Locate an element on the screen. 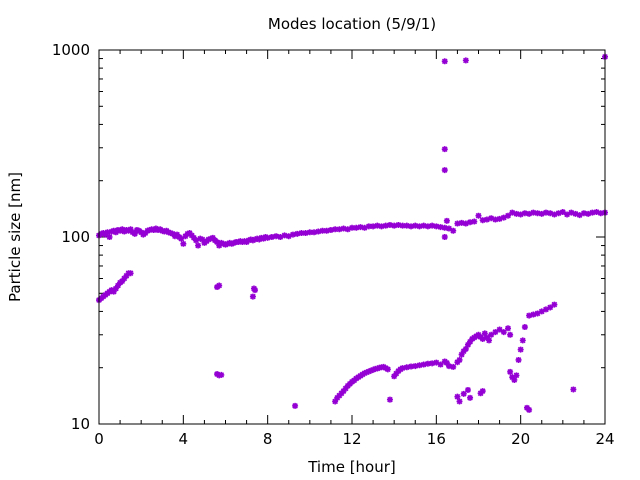  x-tick-label: 12 is located at coordinates (351, 439).